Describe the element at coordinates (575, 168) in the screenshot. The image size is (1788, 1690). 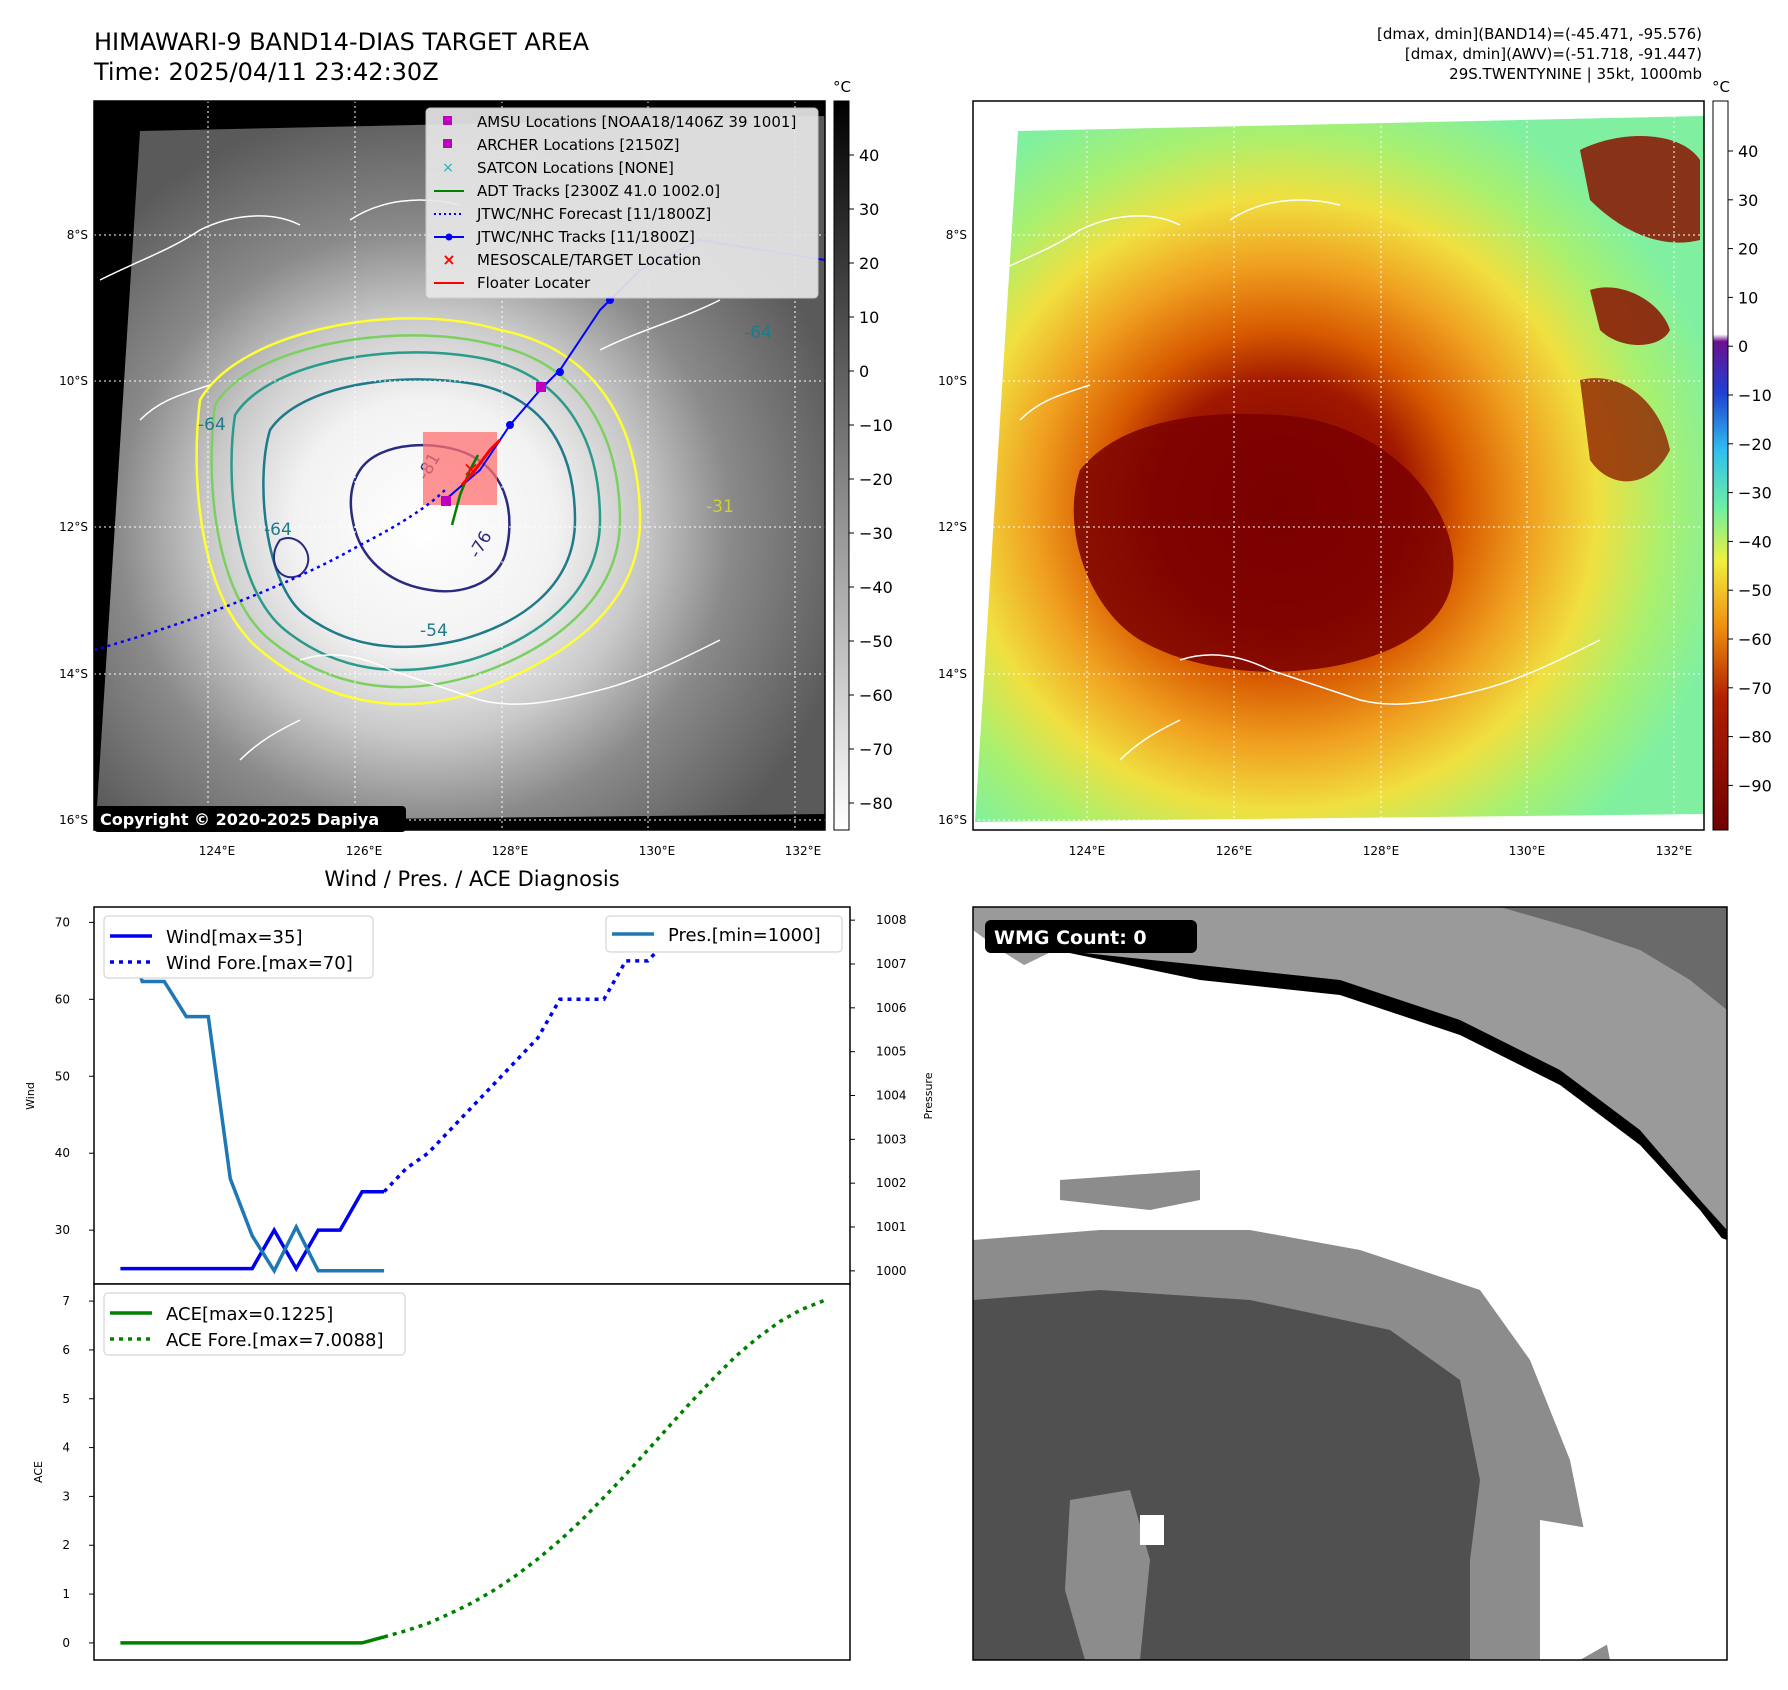
I see `legend-entry: SATCON Locations [NONE]` at that location.